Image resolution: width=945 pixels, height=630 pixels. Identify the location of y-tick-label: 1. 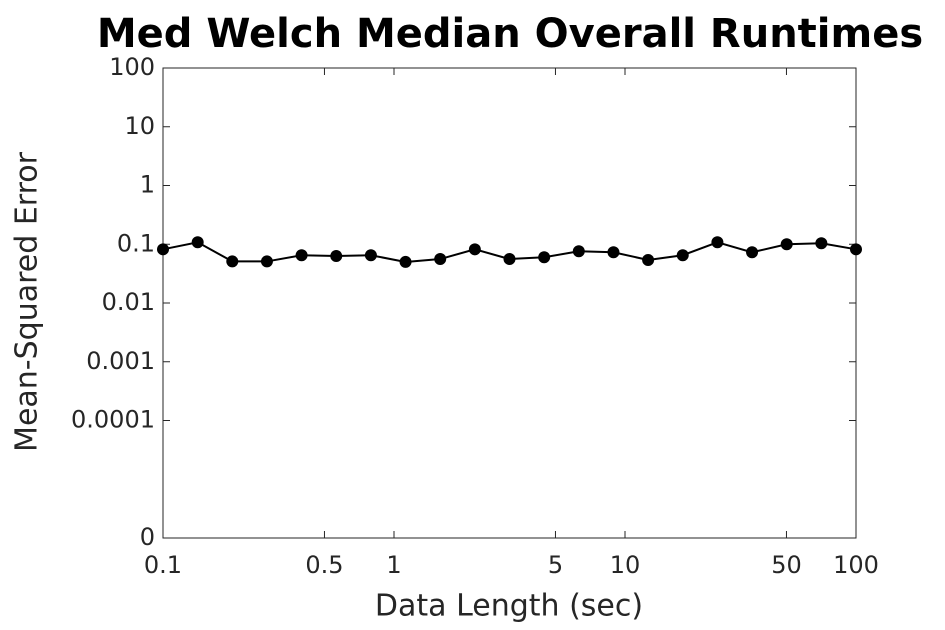
(147, 185).